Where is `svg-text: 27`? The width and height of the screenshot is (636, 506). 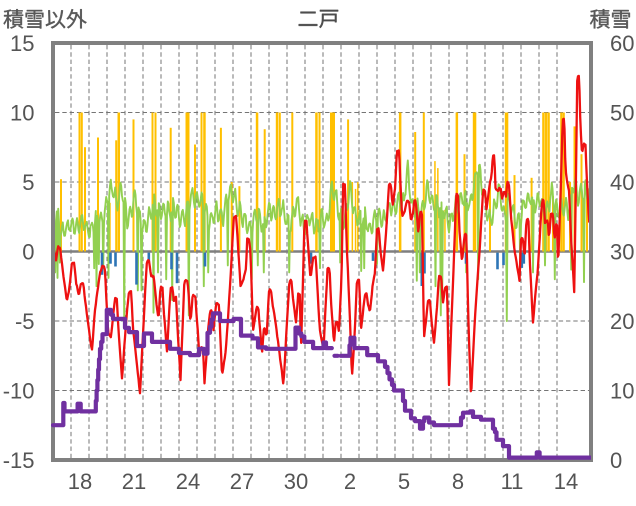 svg-text: 27 is located at coordinates (242, 481).